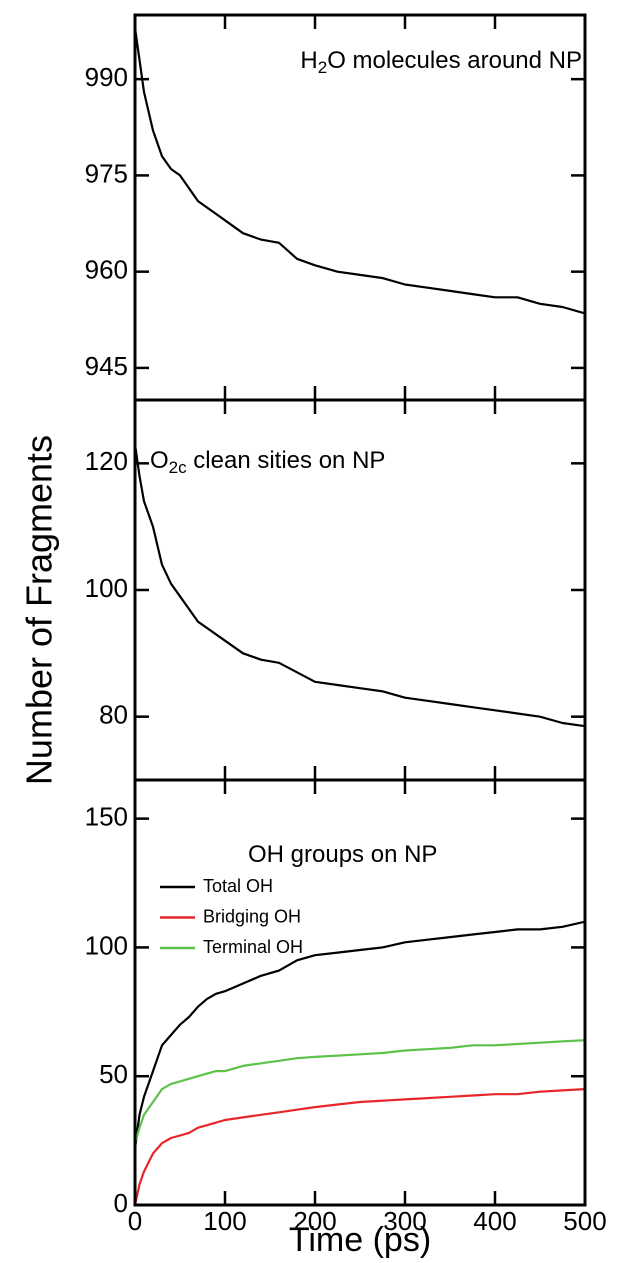 This screenshot has height=1263, width=619. Describe the element at coordinates (135, 1221) in the screenshot. I see `x-tick-label: 0` at that location.